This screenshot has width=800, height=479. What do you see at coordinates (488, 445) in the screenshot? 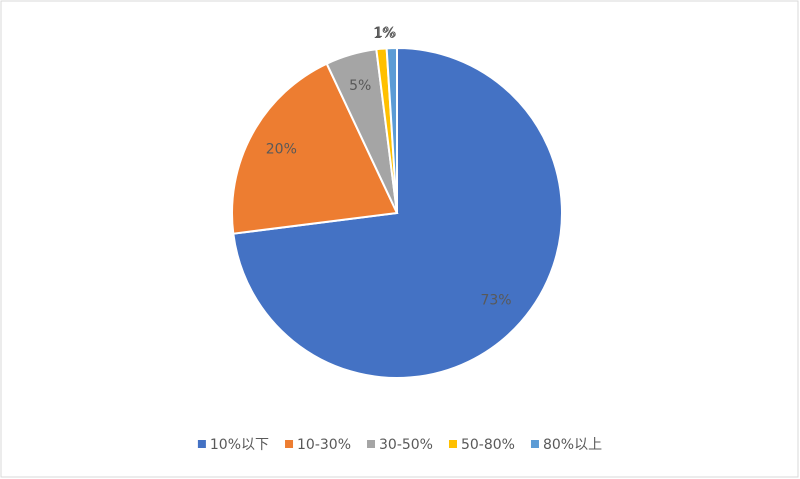
I see `legend-label: 50-80%` at bounding box center [488, 445].